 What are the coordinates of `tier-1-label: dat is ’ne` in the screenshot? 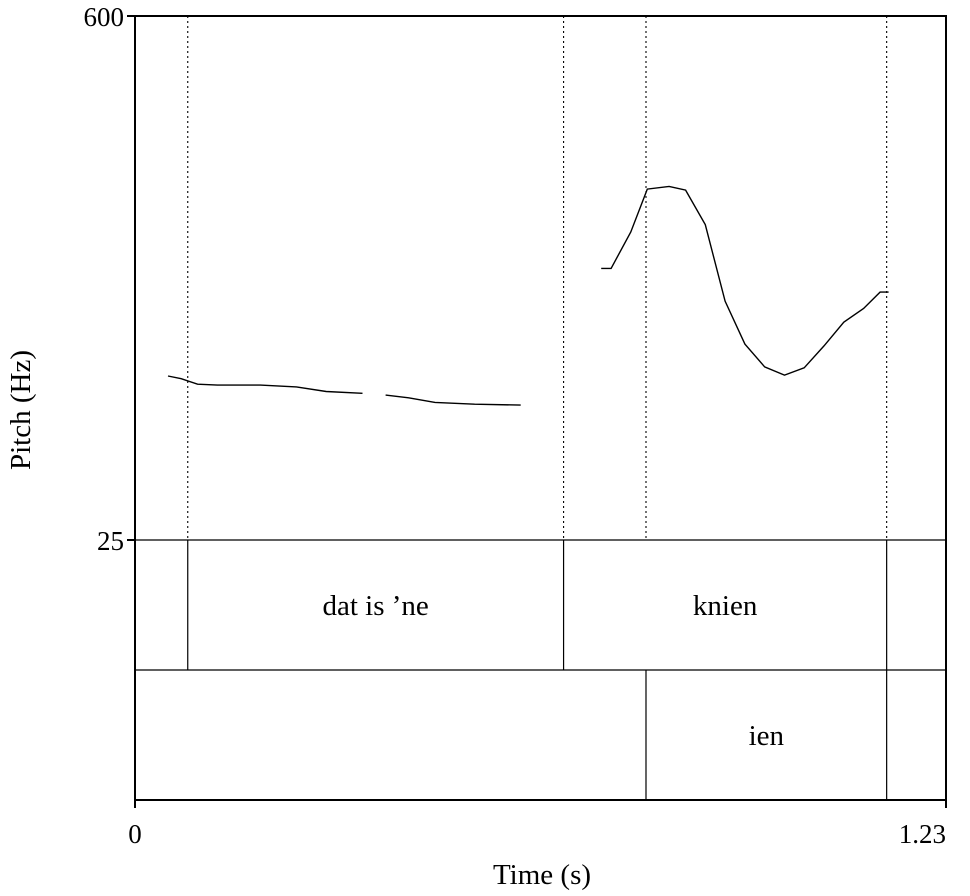 It's located at (376, 606).